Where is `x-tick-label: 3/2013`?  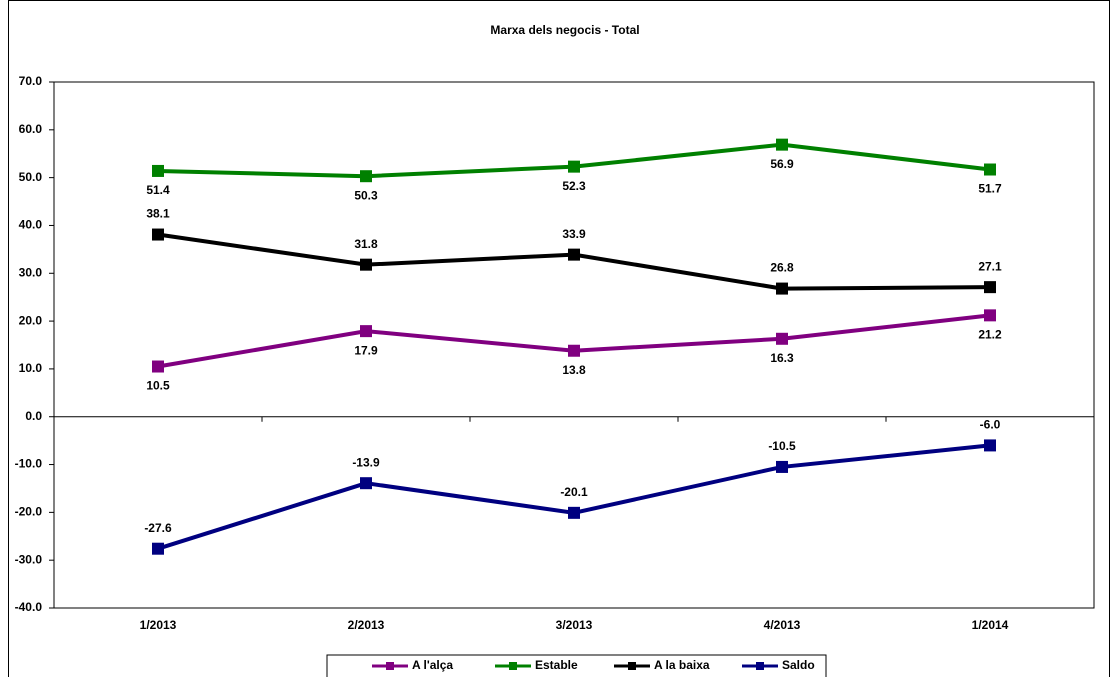 x-tick-label: 3/2013 is located at coordinates (574, 625).